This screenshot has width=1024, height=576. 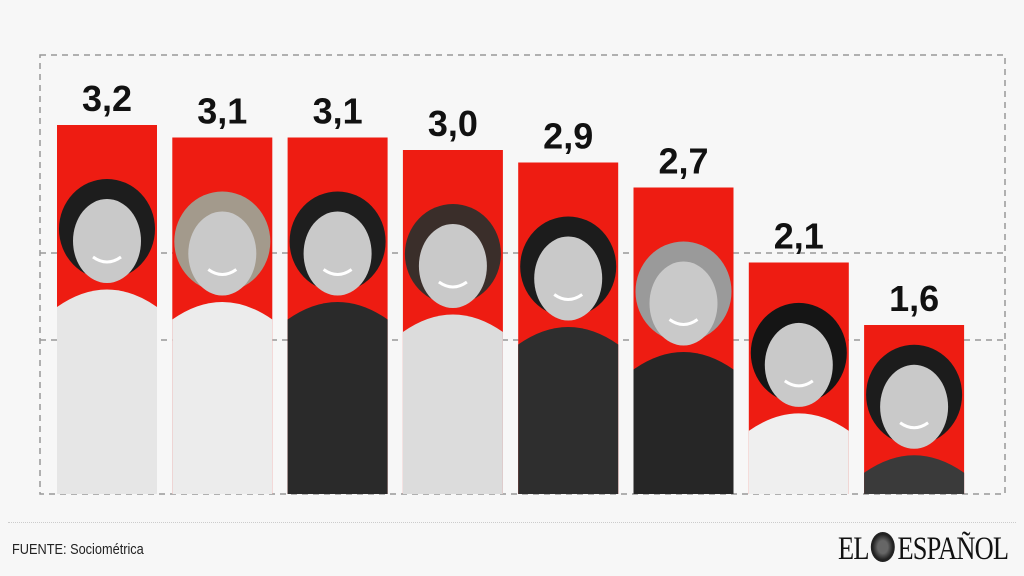 What do you see at coordinates (914, 298) in the screenshot?
I see `value-label: 1,6` at bounding box center [914, 298].